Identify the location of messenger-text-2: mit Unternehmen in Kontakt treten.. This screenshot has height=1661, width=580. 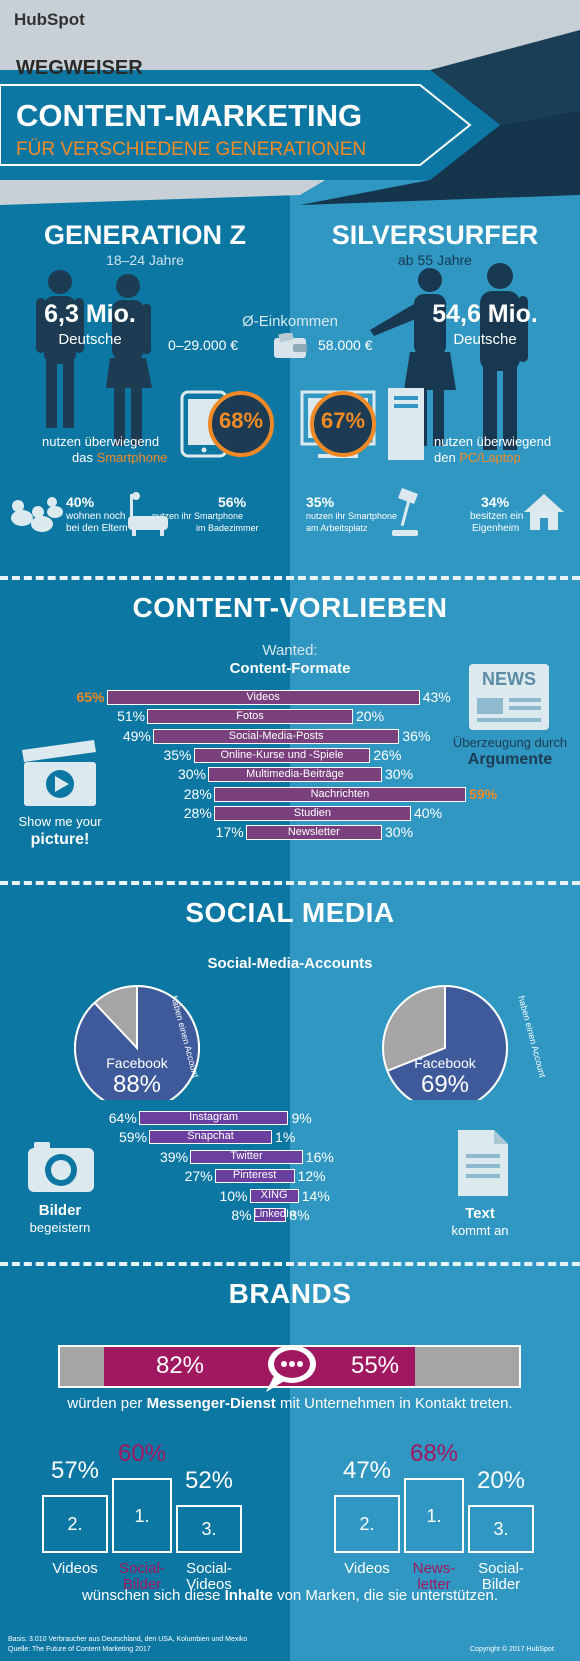
(394, 1403).